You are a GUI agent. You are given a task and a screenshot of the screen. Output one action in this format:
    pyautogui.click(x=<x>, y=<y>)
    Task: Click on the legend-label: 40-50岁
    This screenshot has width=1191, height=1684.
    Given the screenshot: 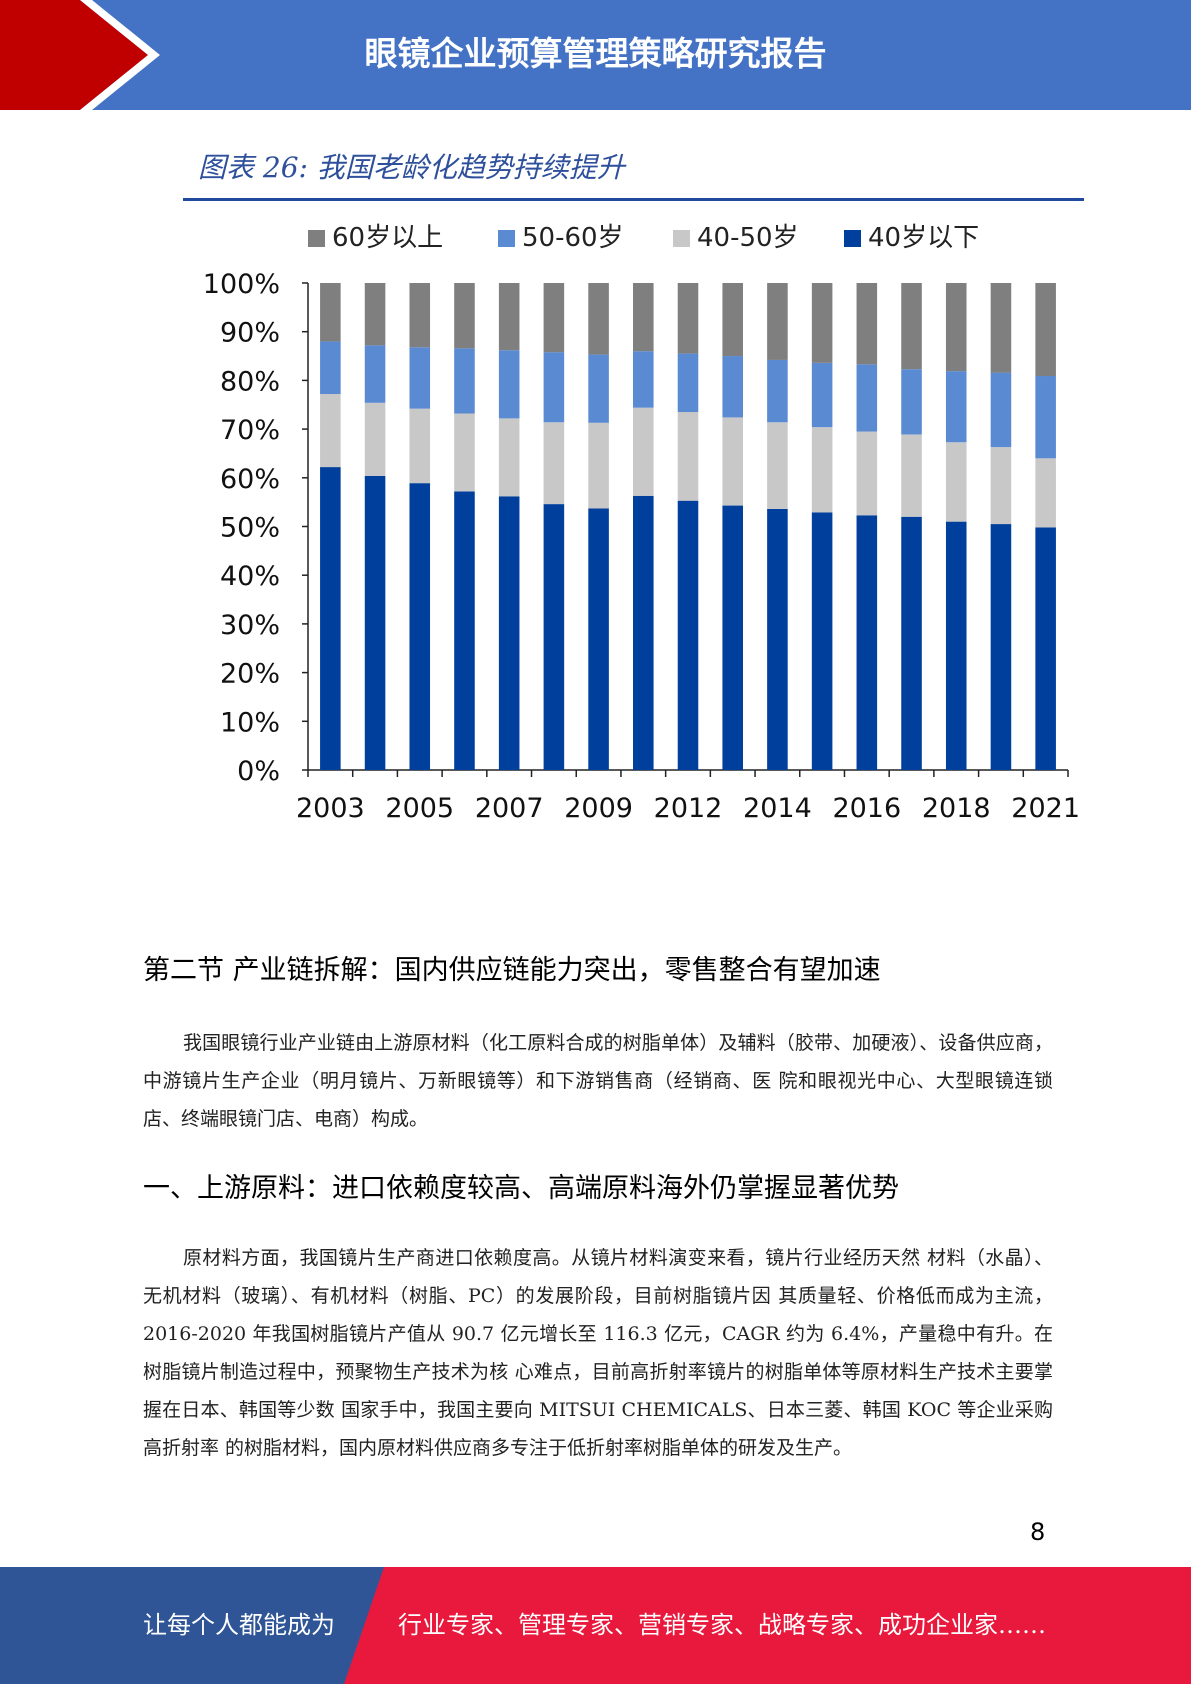 What is the action you would take?
    pyautogui.click(x=748, y=238)
    